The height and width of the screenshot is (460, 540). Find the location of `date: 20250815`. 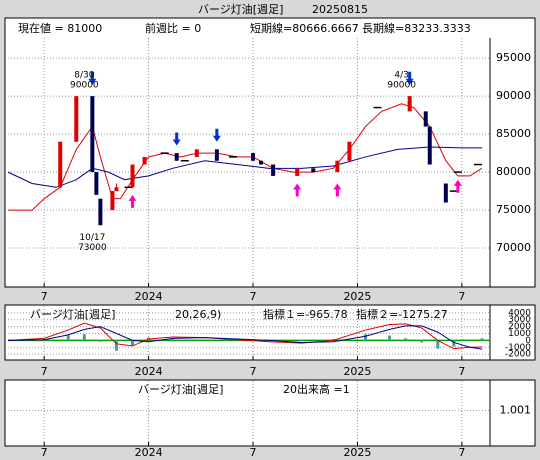

date: 20250815 is located at coordinates (340, 9).